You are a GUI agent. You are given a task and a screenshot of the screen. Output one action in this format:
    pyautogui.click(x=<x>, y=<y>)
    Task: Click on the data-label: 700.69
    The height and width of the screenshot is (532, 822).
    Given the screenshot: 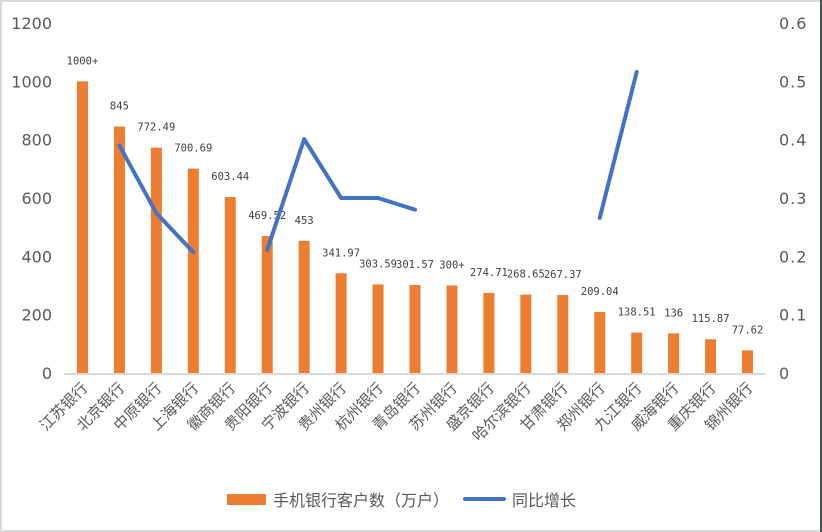 What is the action you would take?
    pyautogui.click(x=193, y=149)
    